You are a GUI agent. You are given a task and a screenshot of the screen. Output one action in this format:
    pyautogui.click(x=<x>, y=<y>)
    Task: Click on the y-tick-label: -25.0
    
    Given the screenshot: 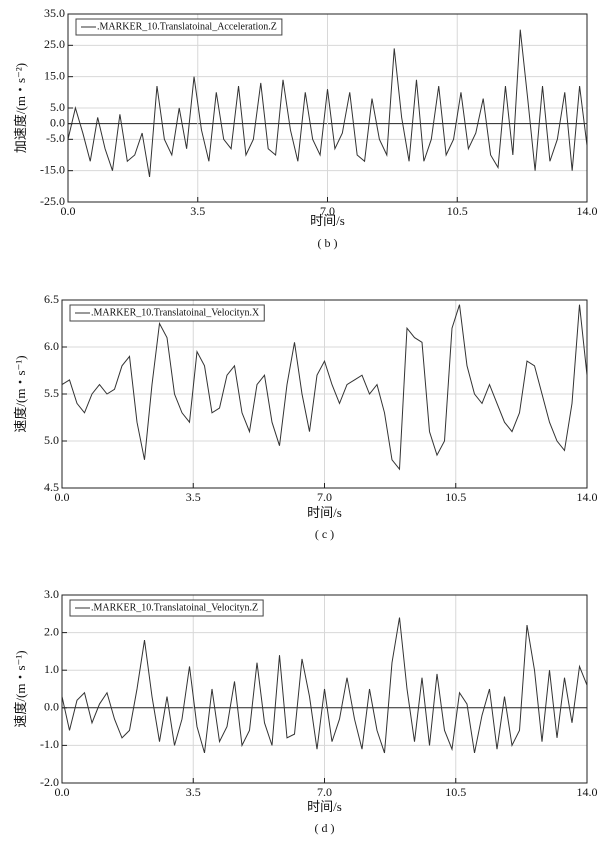 What is the action you would take?
    pyautogui.click(x=52, y=201)
    